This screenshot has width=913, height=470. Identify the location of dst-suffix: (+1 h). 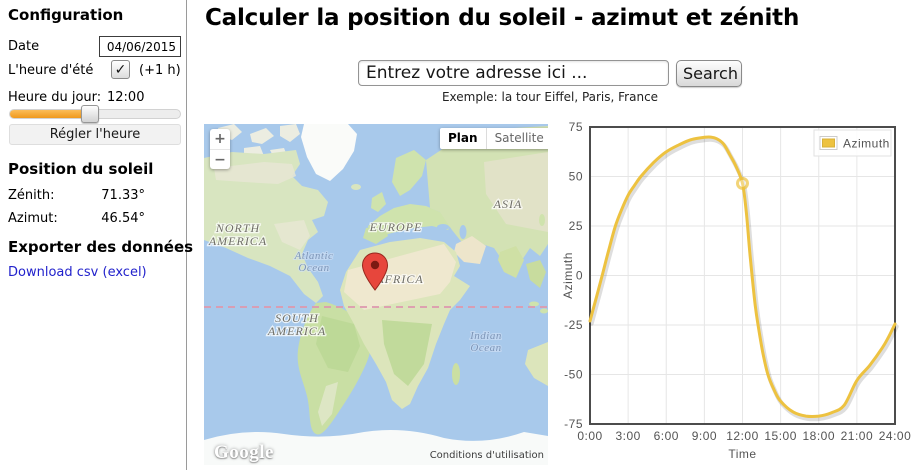
(160, 70).